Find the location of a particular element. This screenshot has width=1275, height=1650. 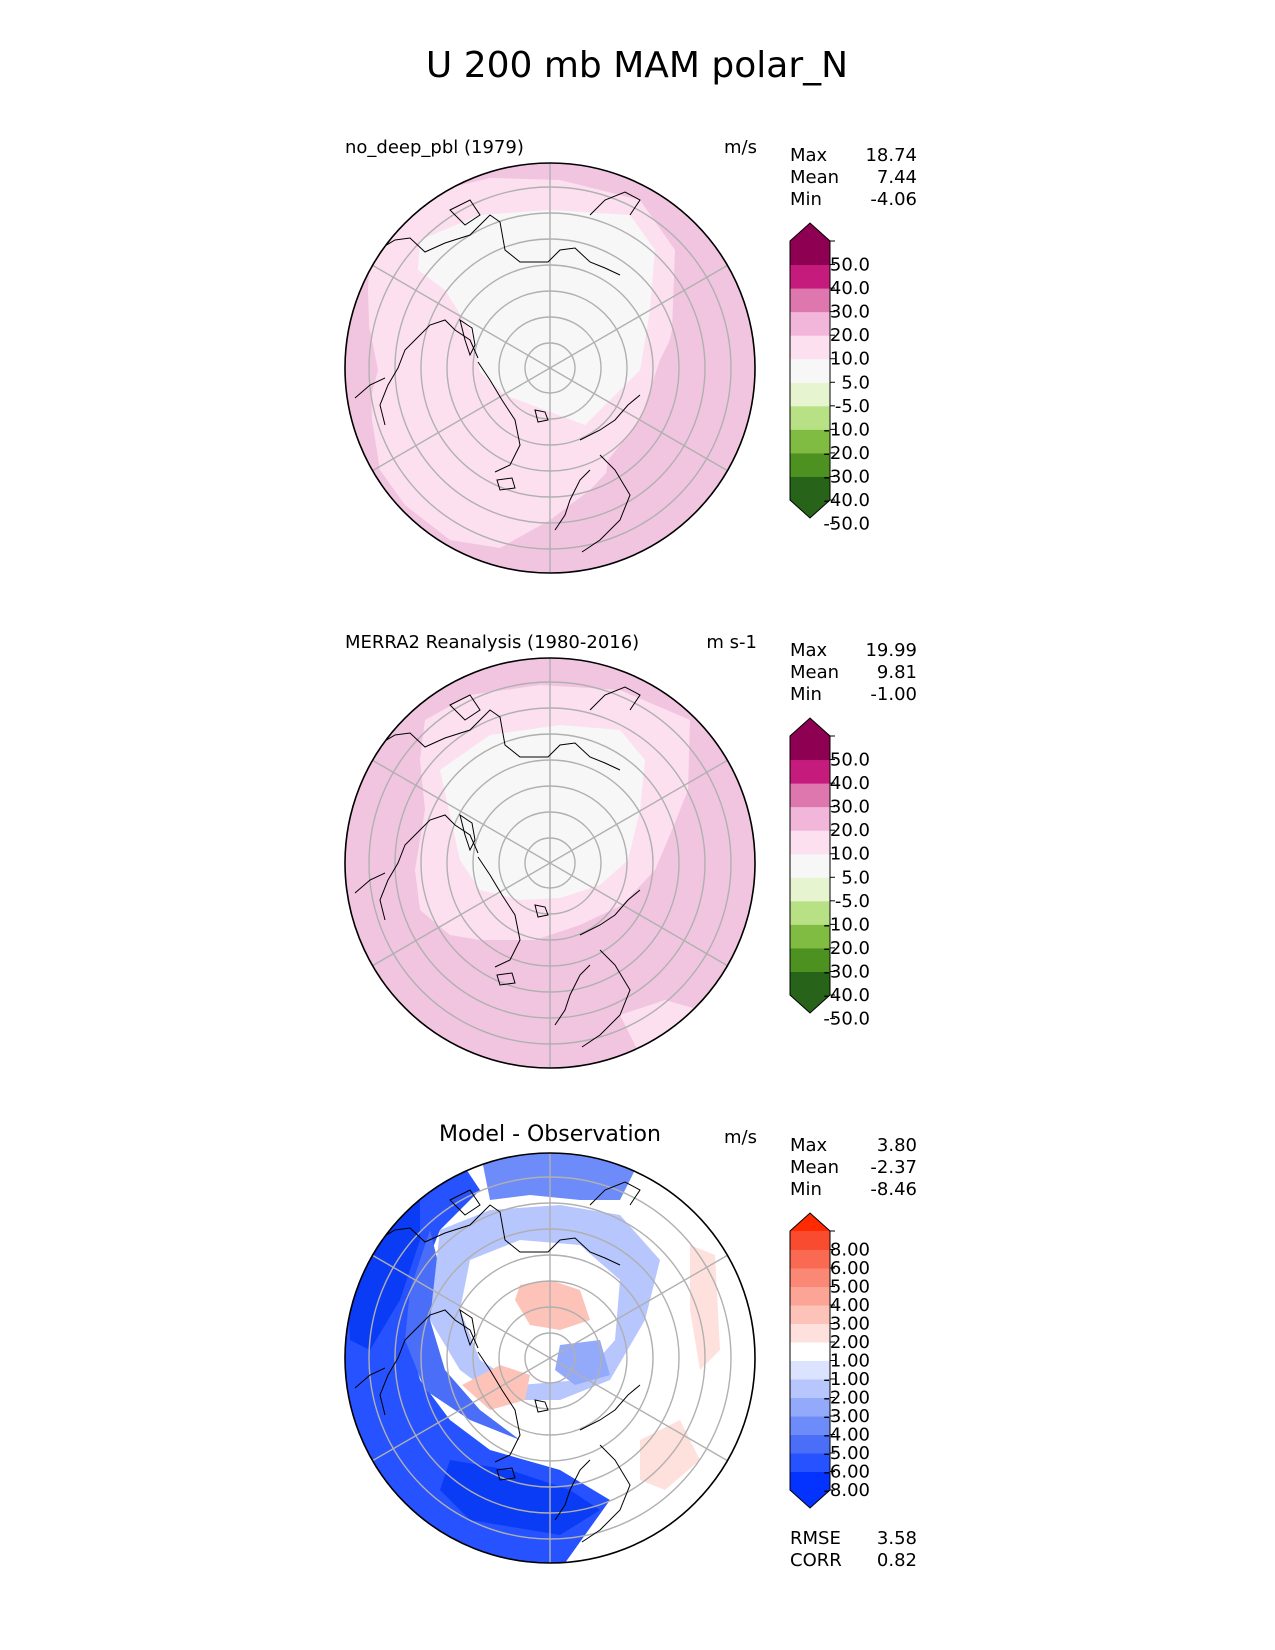

panel-model-boundary is located at coordinates (550, 368).